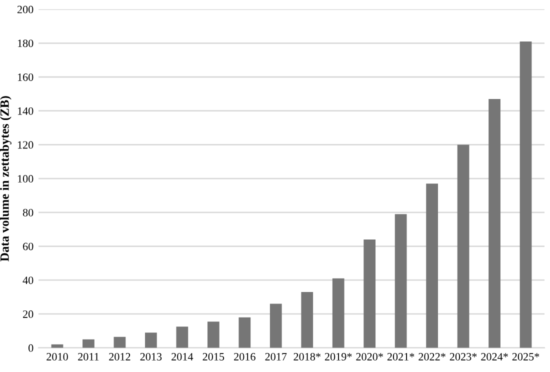 The height and width of the screenshot is (372, 550). Describe the element at coordinates (28, 280) in the screenshot. I see `y-tick-label: 40` at that location.